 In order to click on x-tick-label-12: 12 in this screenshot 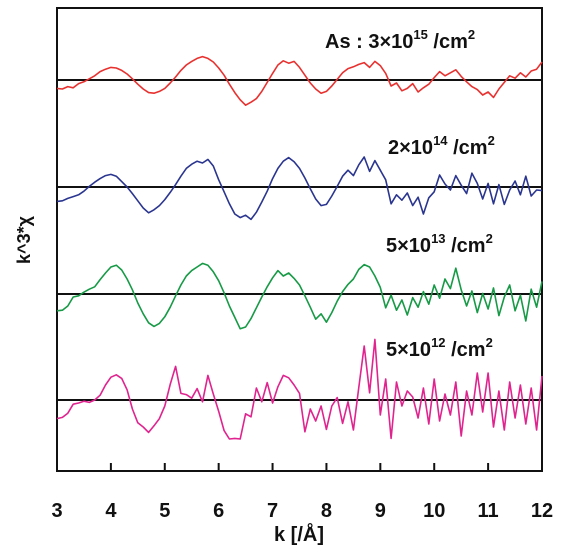, I will do `click(542, 511)`.